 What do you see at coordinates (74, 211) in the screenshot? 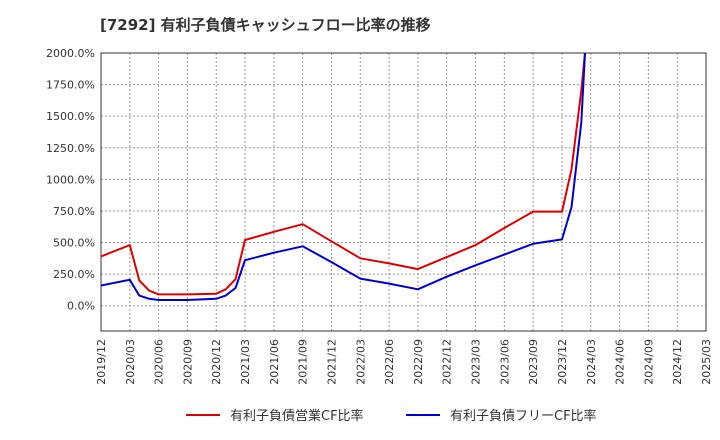
I see `y-tick-label: 750.0%` at bounding box center [74, 211].